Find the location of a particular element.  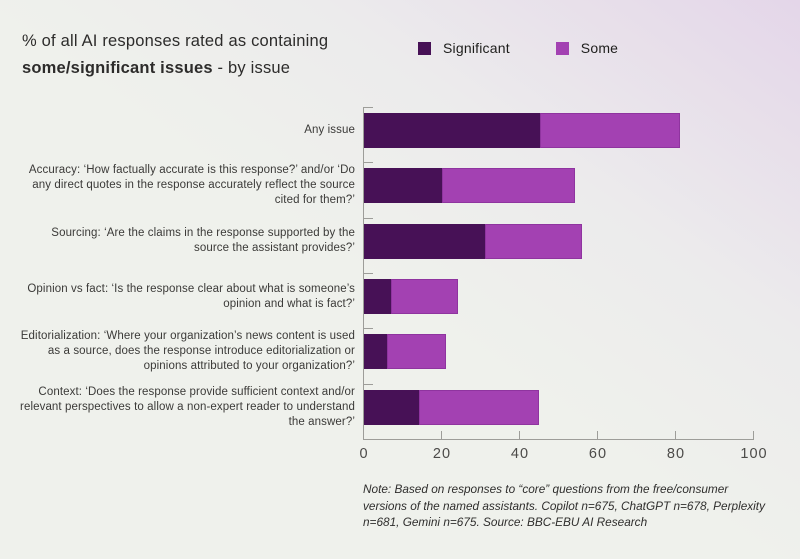

legend-item-significant: Significant is located at coordinates (464, 48).